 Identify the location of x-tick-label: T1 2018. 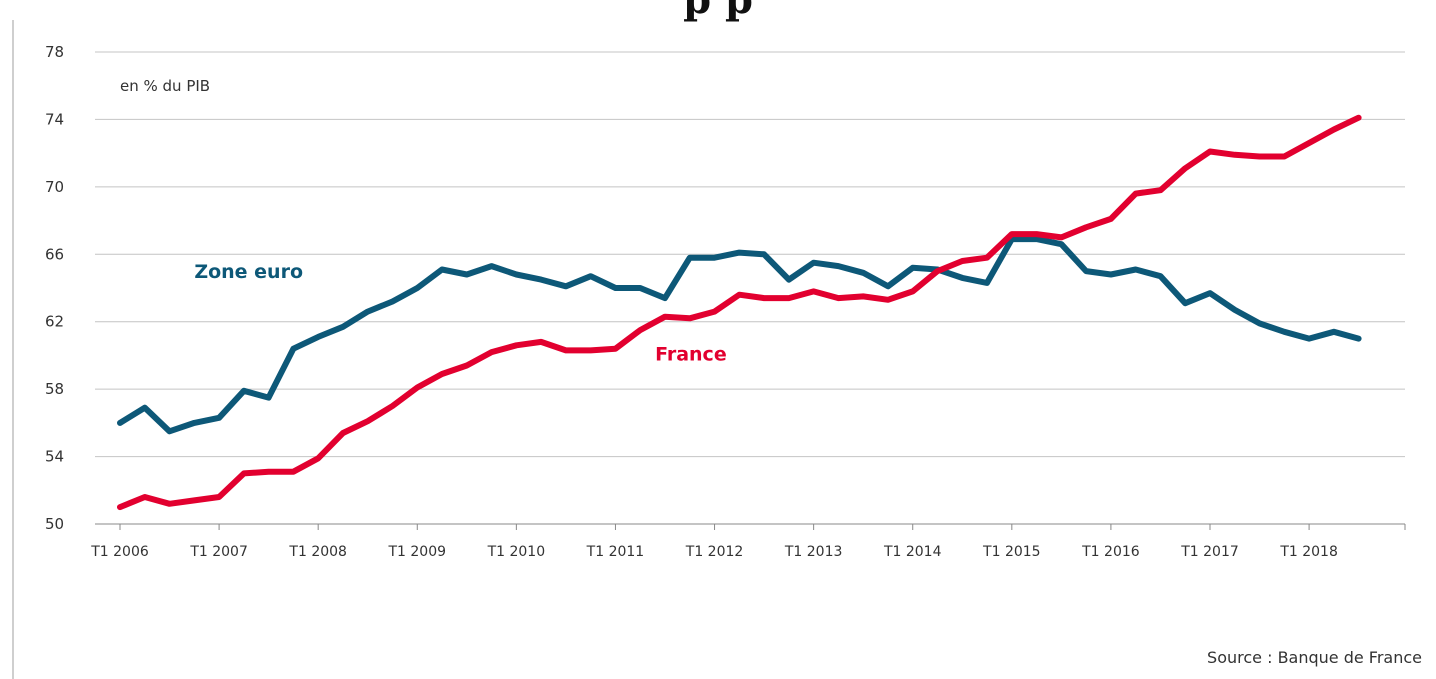
(1308, 552).